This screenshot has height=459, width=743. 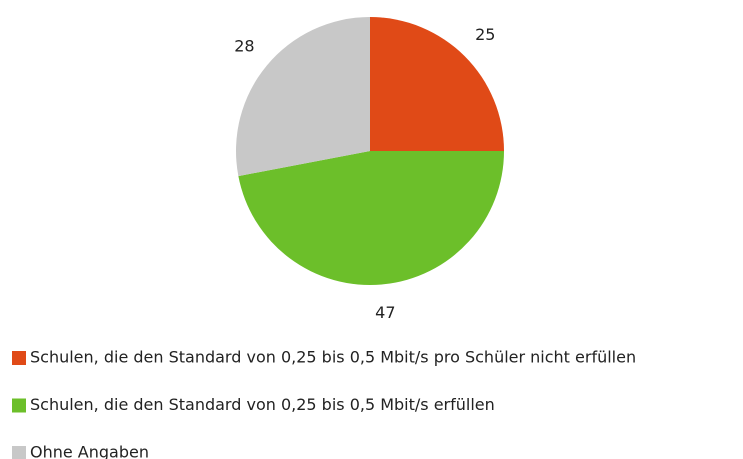 I want to click on data-label: 25, so click(x=485, y=34).